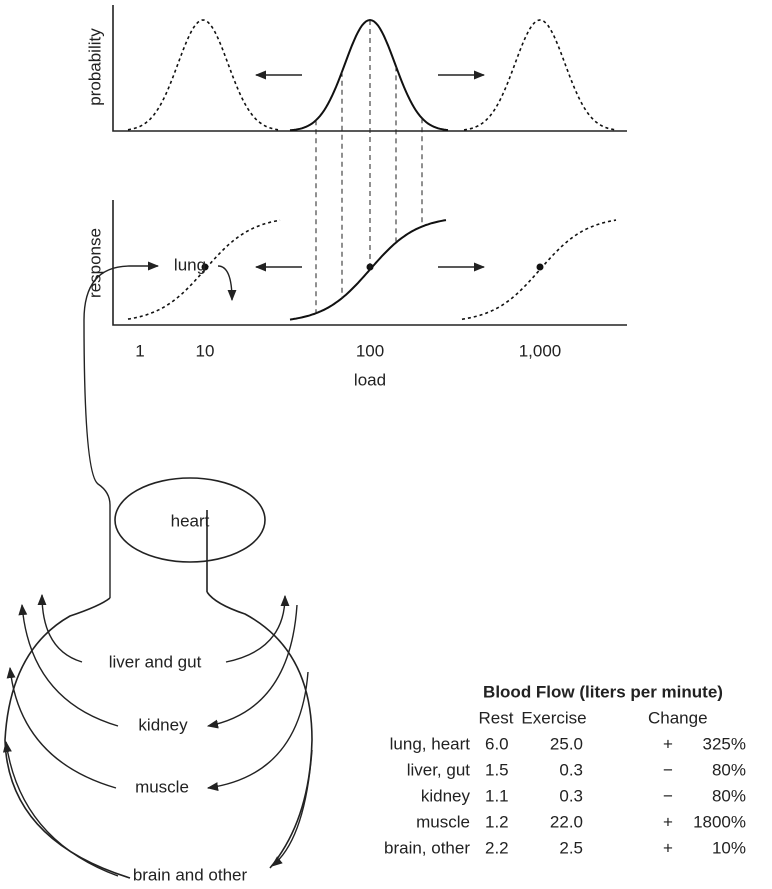 The height and width of the screenshot is (889, 772). What do you see at coordinates (190, 874) in the screenshot?
I see `node-label: brain and other` at bounding box center [190, 874].